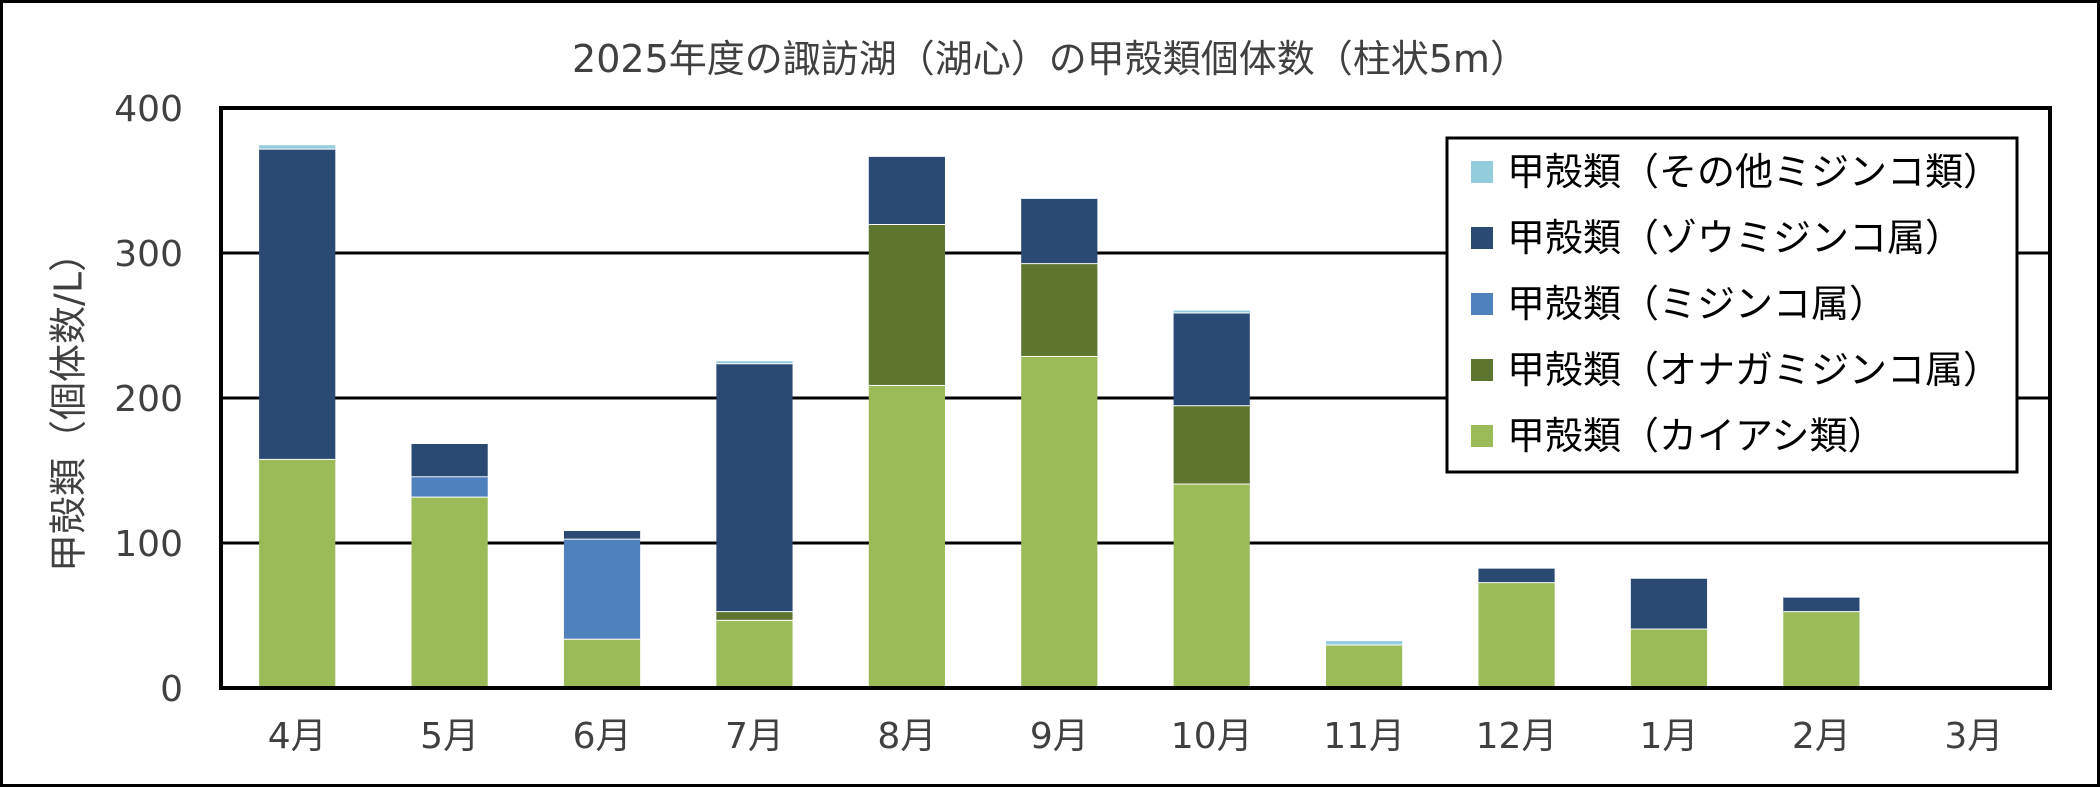 This screenshot has width=2100, height=787. I want to click on y-axis-ticks: 0 100 200 300 400, so click(148, 399).